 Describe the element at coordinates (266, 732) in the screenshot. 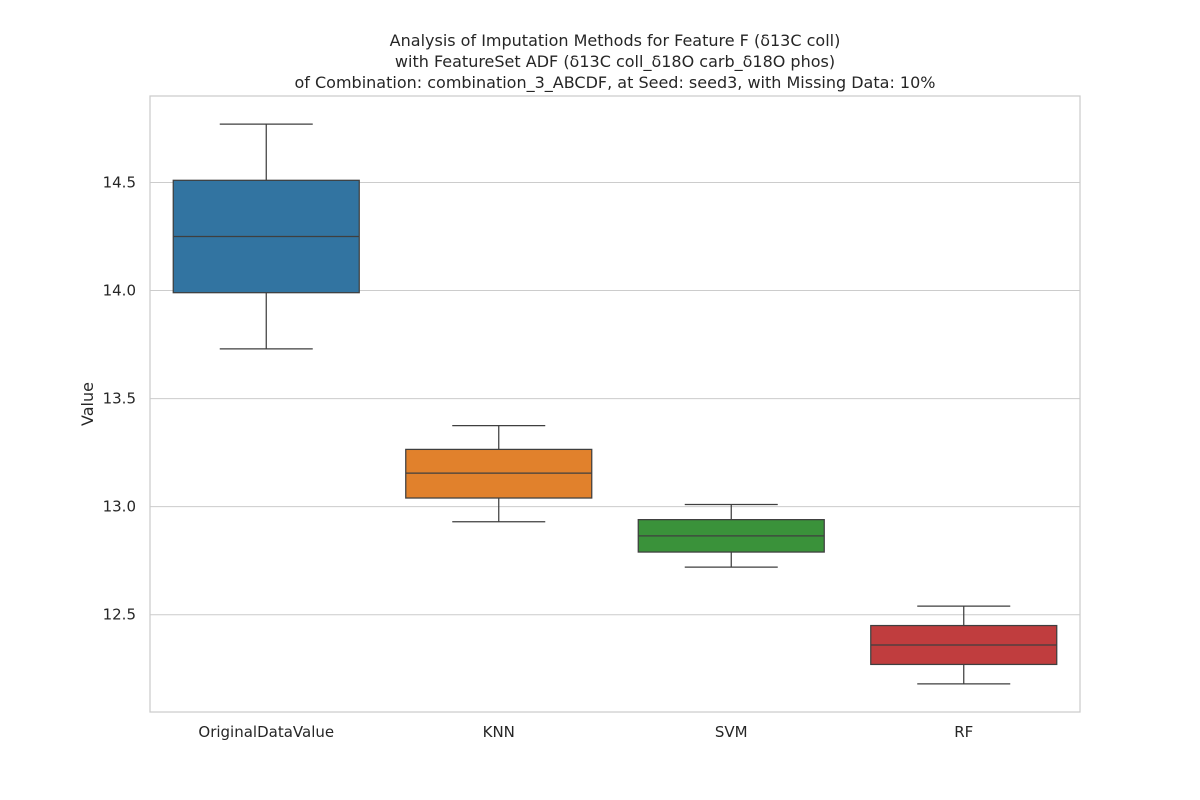

I see `x-tick-label: OriginalDataValue` at that location.